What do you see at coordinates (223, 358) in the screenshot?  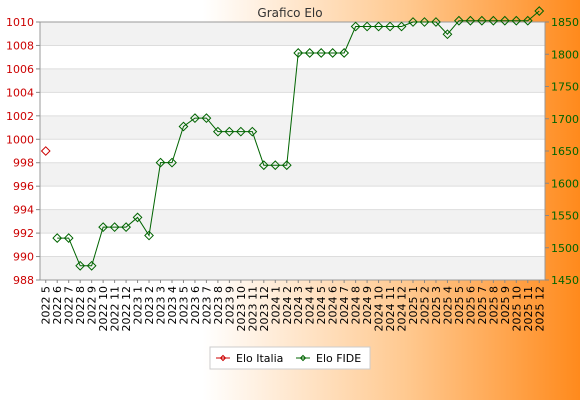 I see `legend-marker-swatch` at bounding box center [223, 358].